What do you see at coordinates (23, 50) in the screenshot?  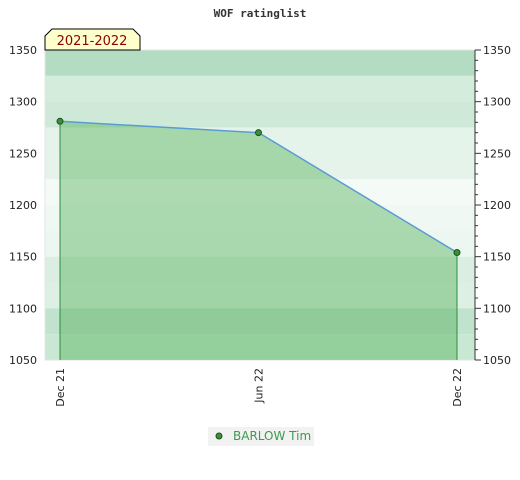 I see `left-tick-label: 1350` at bounding box center [23, 50].